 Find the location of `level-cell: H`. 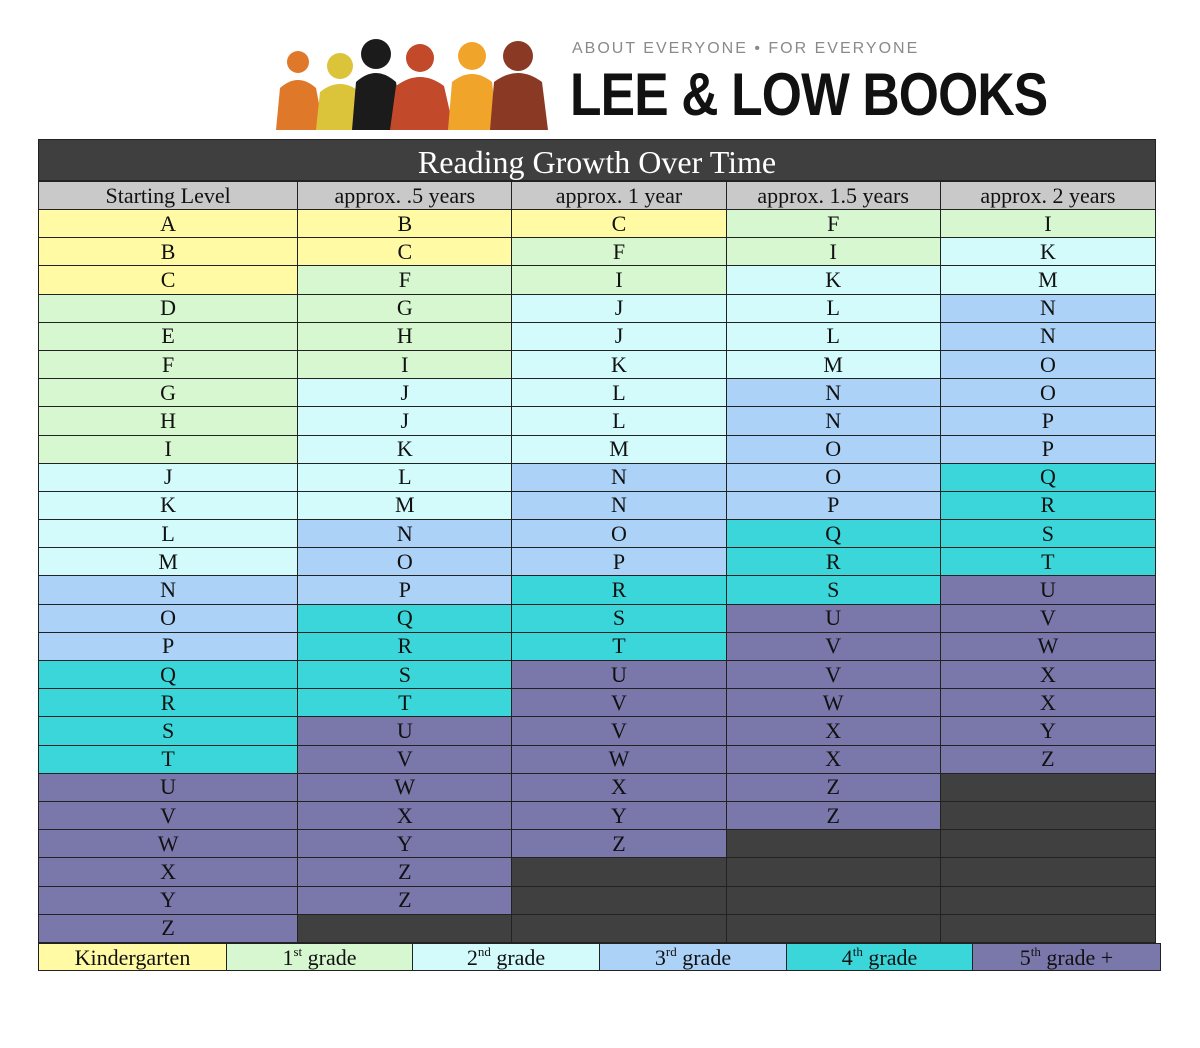

level-cell: H is located at coordinates (405, 336).